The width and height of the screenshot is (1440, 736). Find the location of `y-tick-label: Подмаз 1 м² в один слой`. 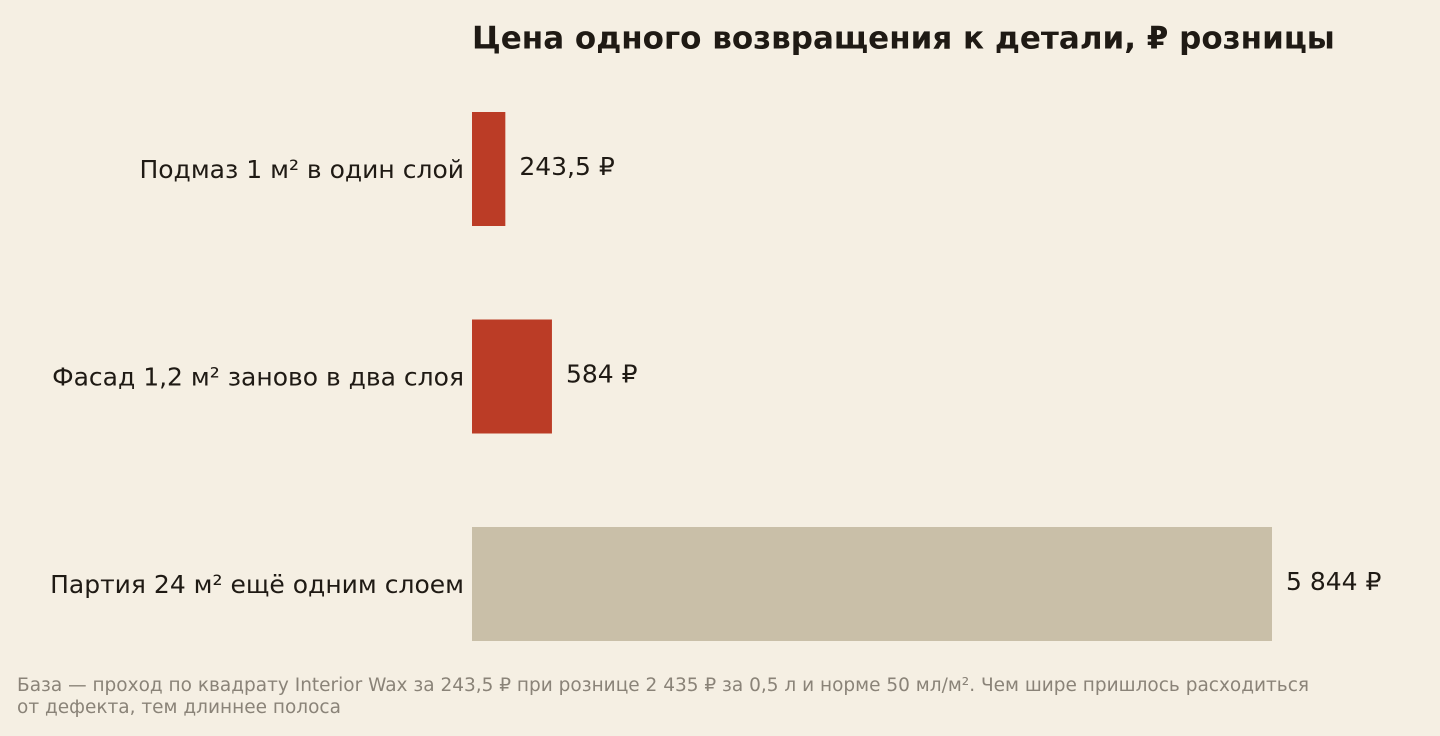

y-tick-label: Подмаз 1 м² в один слой is located at coordinates (301, 169).